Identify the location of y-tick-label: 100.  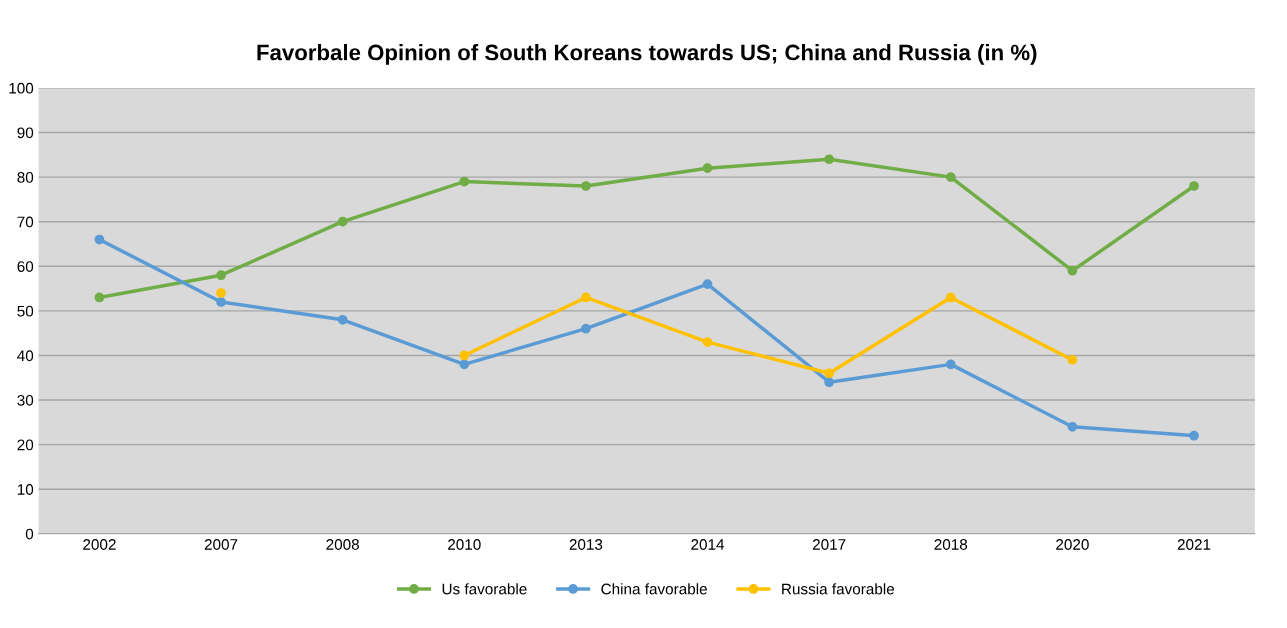
(21, 88).